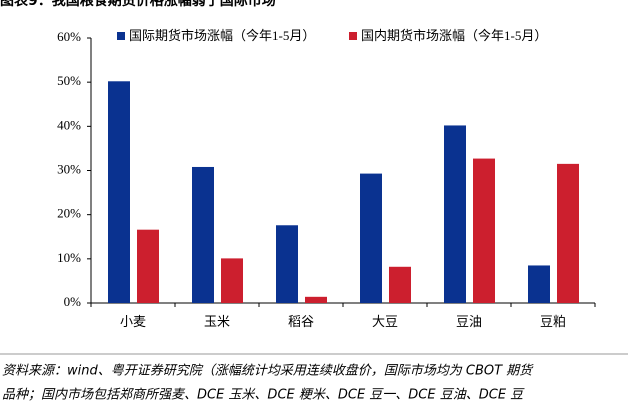 This screenshot has height=403, width=628. Describe the element at coordinates (69, 213) in the screenshot. I see `y-tick-label: 20%` at that location.